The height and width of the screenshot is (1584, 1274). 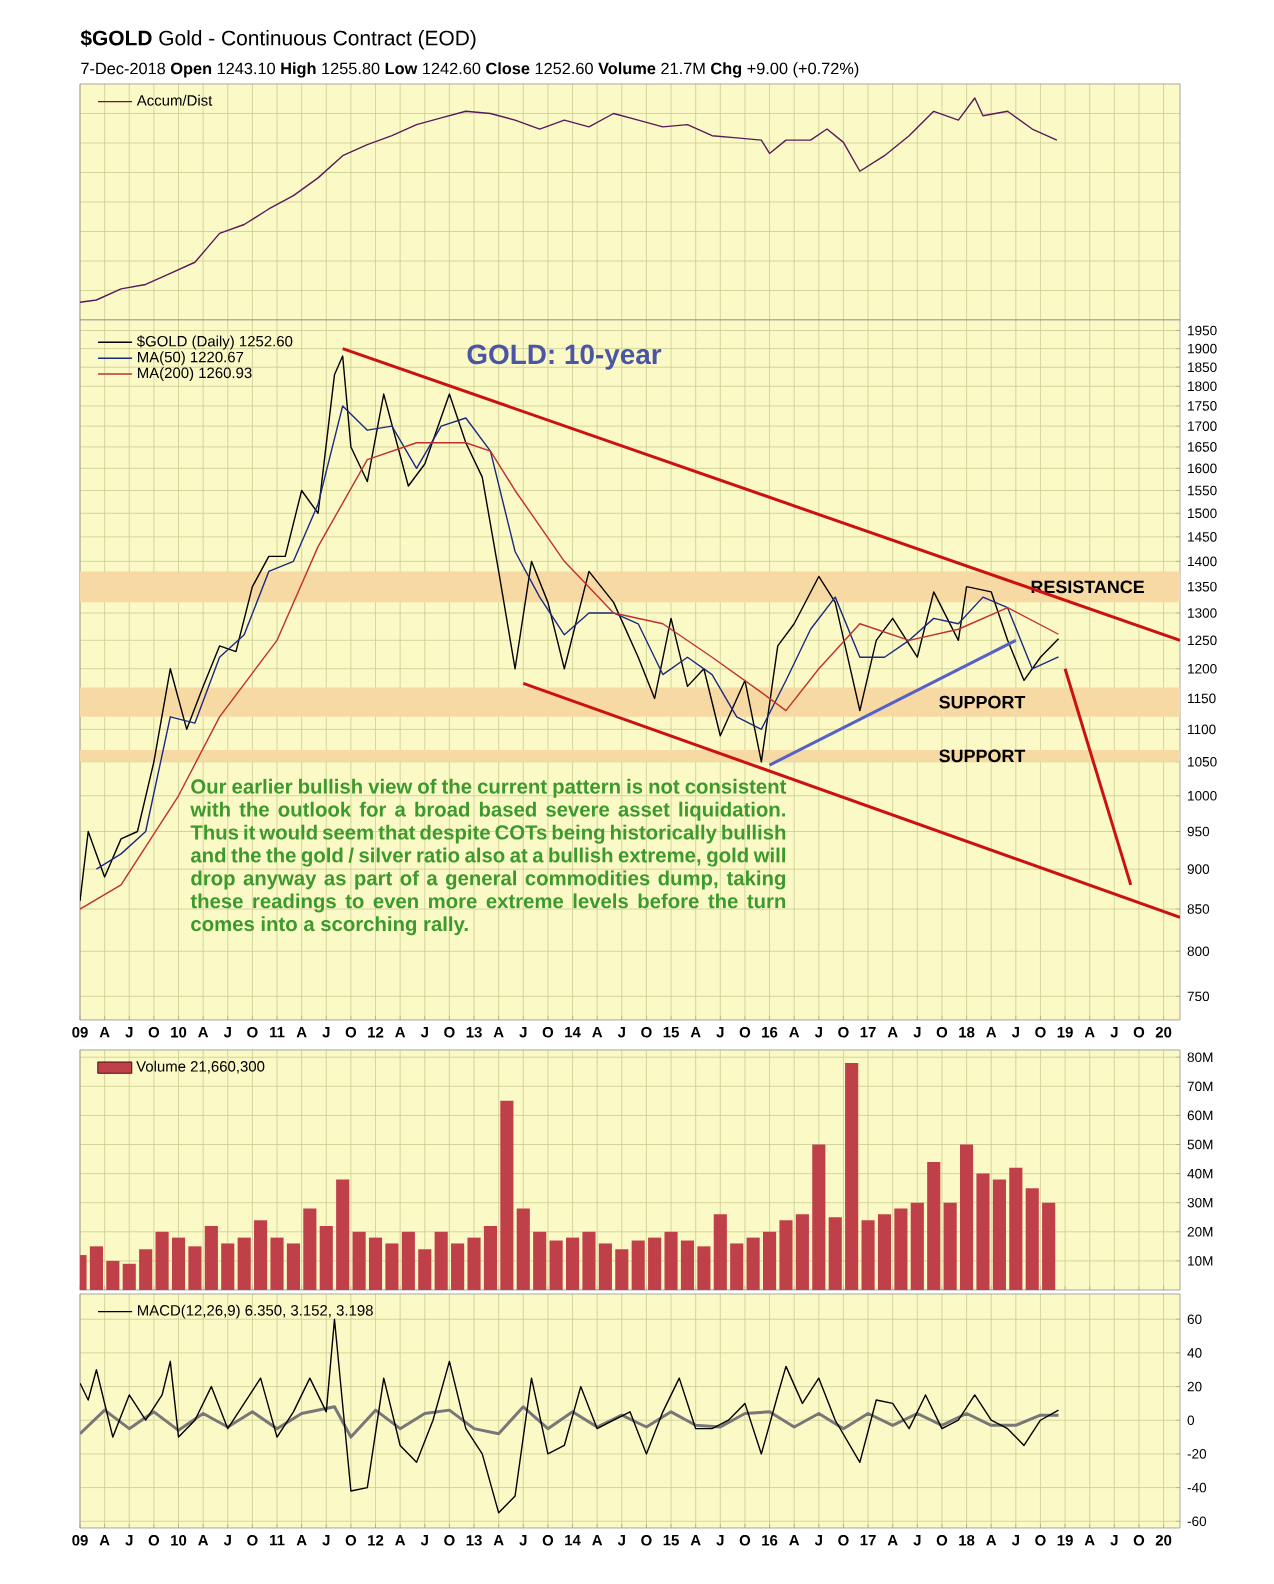 I want to click on line-series, so click(x=570, y=1422).